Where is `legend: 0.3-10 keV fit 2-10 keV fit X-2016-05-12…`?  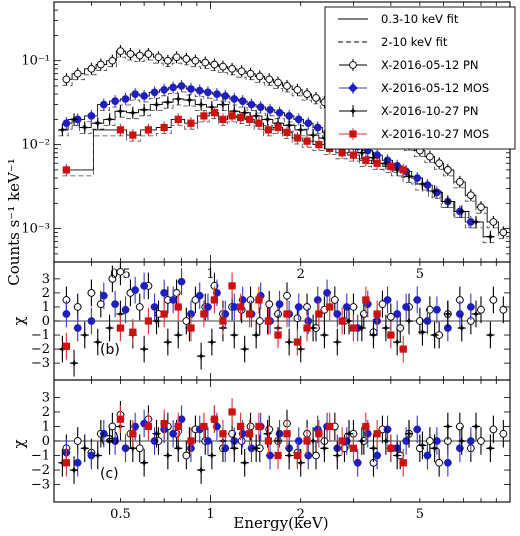
legend: 0.3-10 keV fit 2-10 keV fit X-2016-05-12… is located at coordinates (420, 78).